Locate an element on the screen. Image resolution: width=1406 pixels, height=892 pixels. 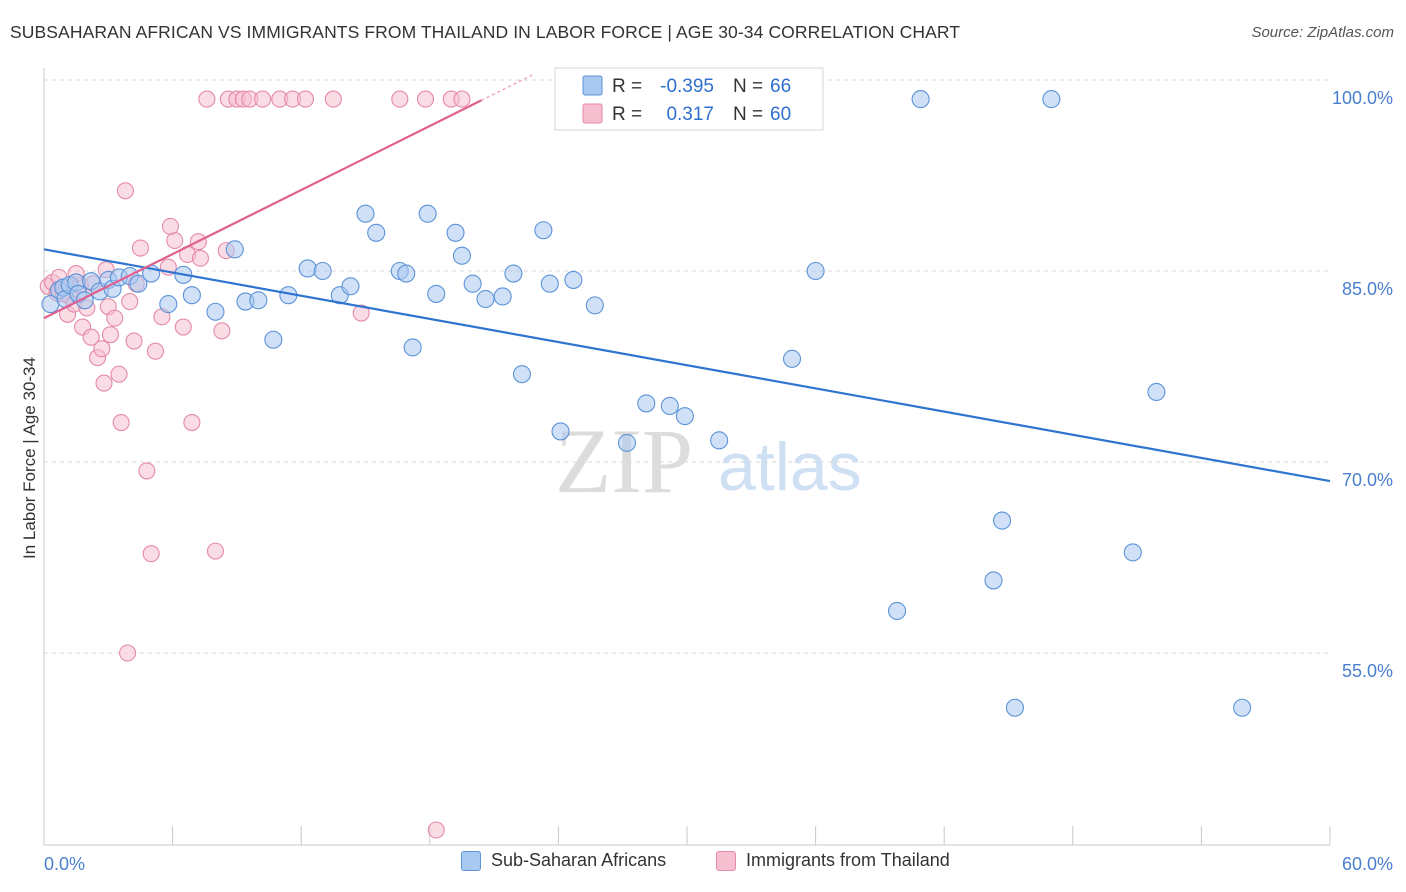
chart-source: Source: ZipAtlas.com is located at coordinates (1322, 32).